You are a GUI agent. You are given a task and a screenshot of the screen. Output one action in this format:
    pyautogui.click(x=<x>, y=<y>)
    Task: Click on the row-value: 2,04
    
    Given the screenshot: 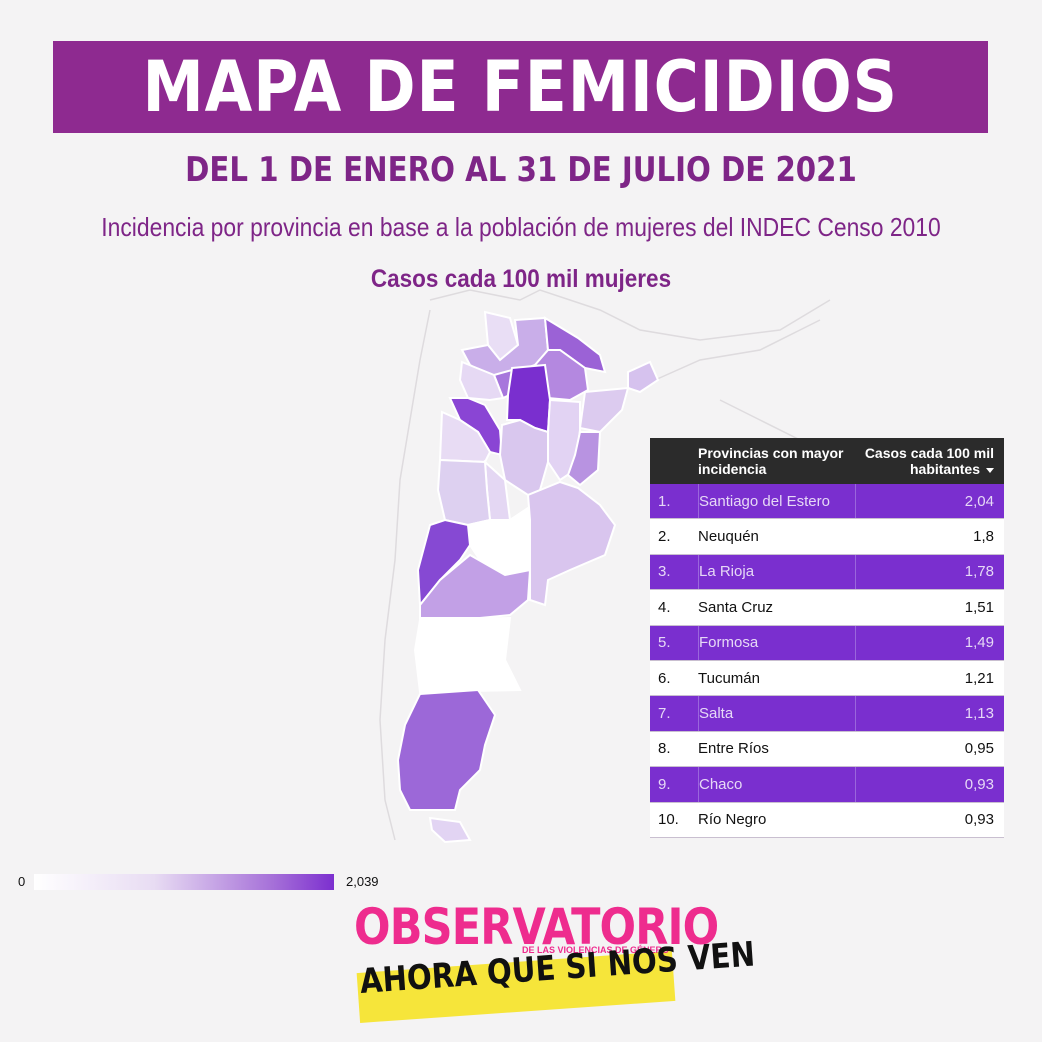 What is the action you would take?
    pyautogui.click(x=929, y=501)
    